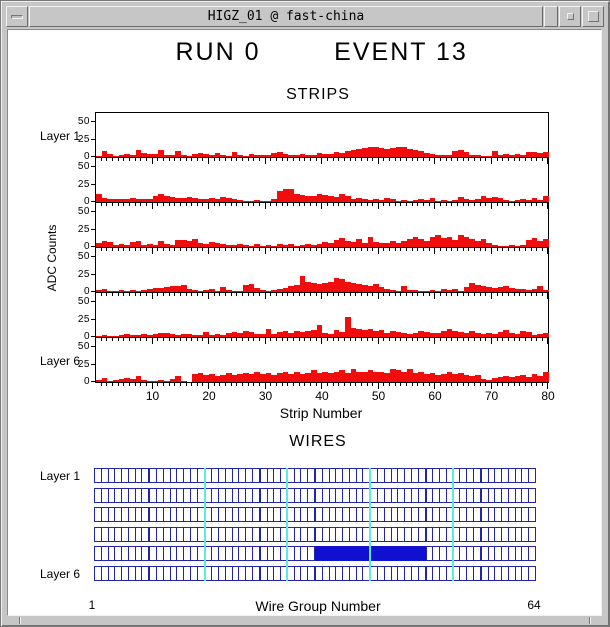  I want to click on window-menu-button, so click(17, 16).